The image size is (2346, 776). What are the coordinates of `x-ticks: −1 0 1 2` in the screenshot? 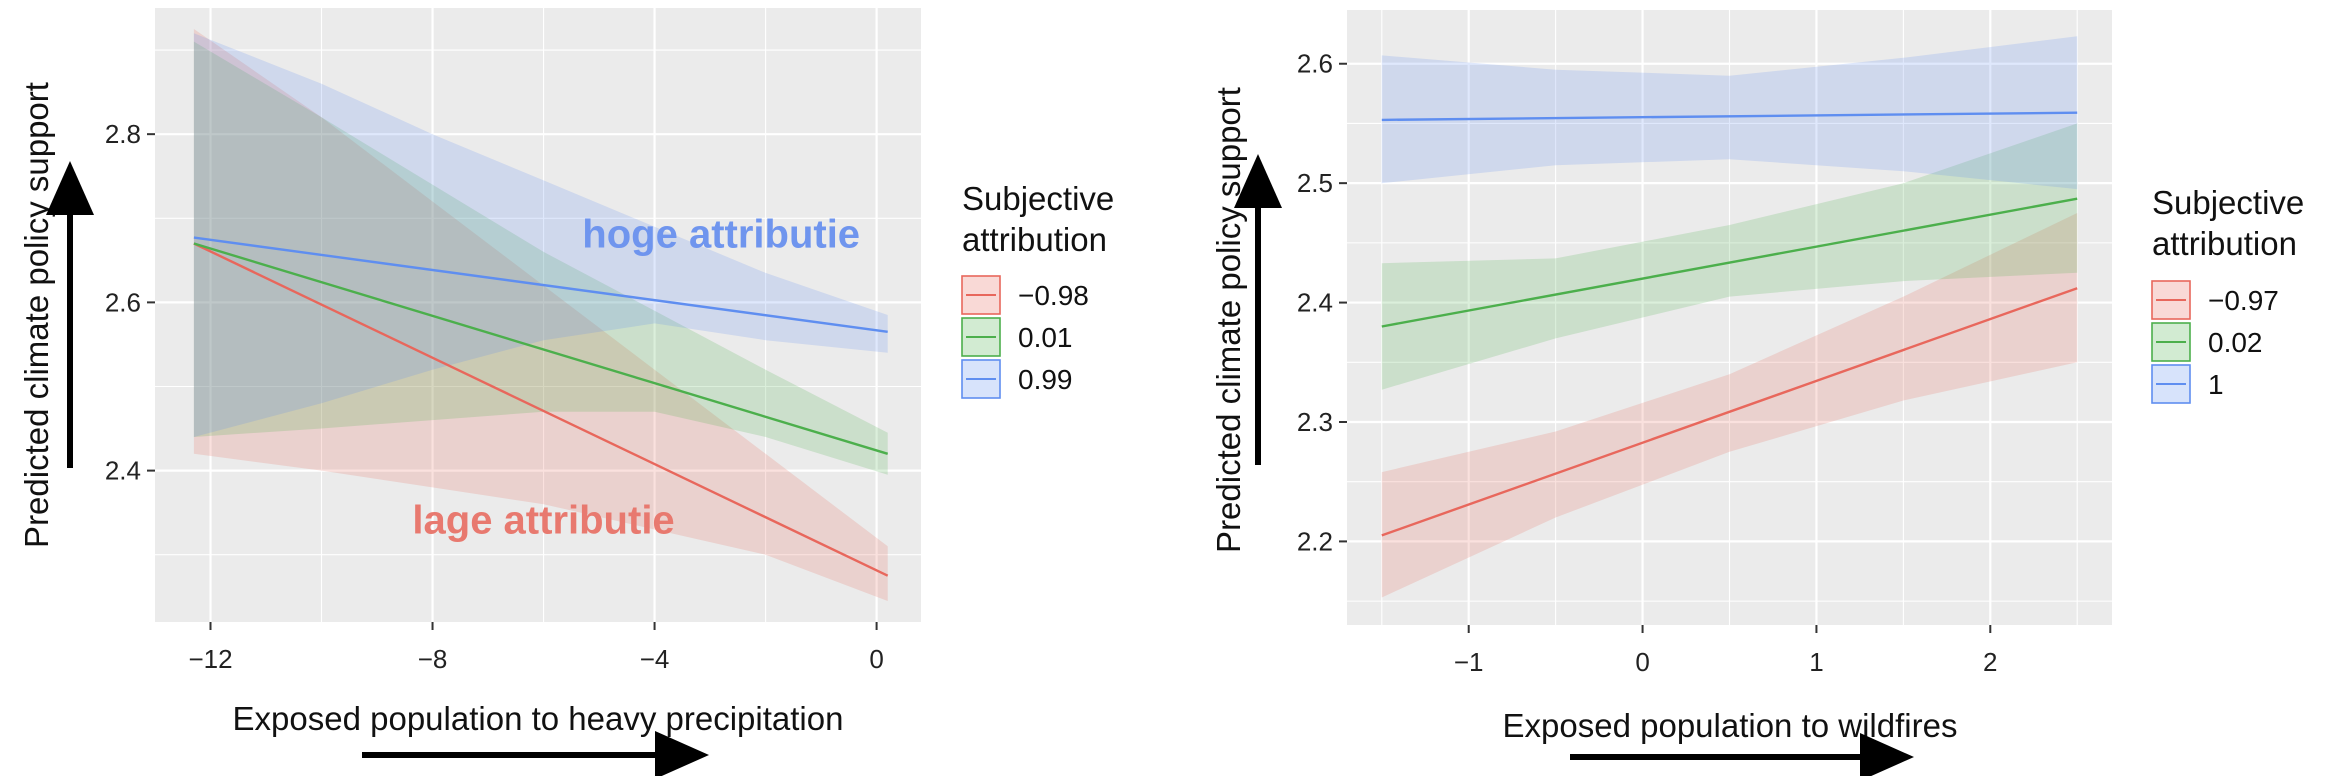 It's located at (1726, 651).